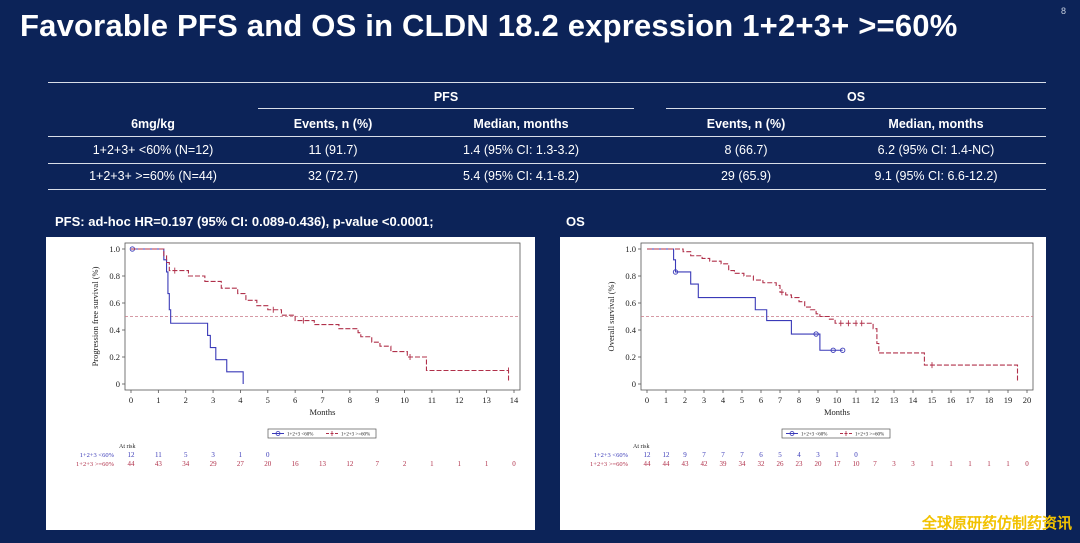  Describe the element at coordinates (521, 176) in the screenshot. I see `row2-pfs-median: 5.4 (95% CI: 4.1-8.2)` at that location.